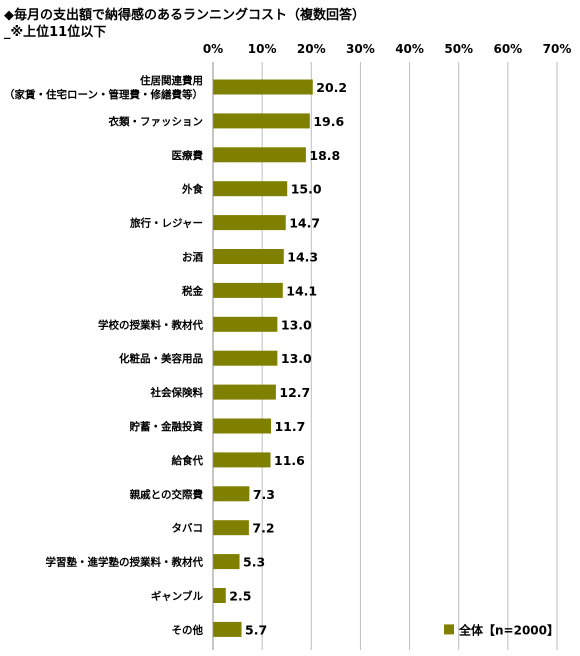  I want to click on category-label: 給食代, so click(188, 460).